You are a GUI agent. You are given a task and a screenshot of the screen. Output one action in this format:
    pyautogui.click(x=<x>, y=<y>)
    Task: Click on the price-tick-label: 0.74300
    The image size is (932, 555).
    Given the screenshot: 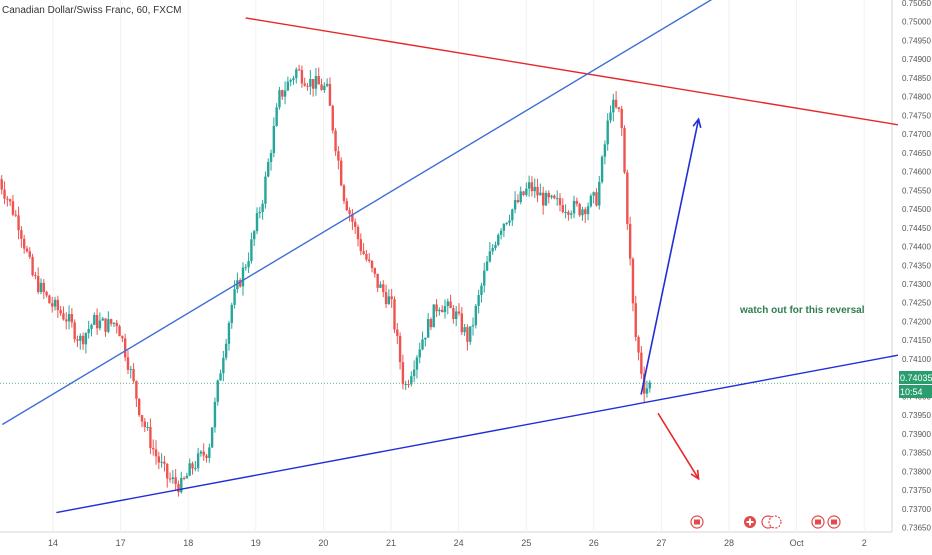 What is the action you would take?
    pyautogui.click(x=916, y=284)
    